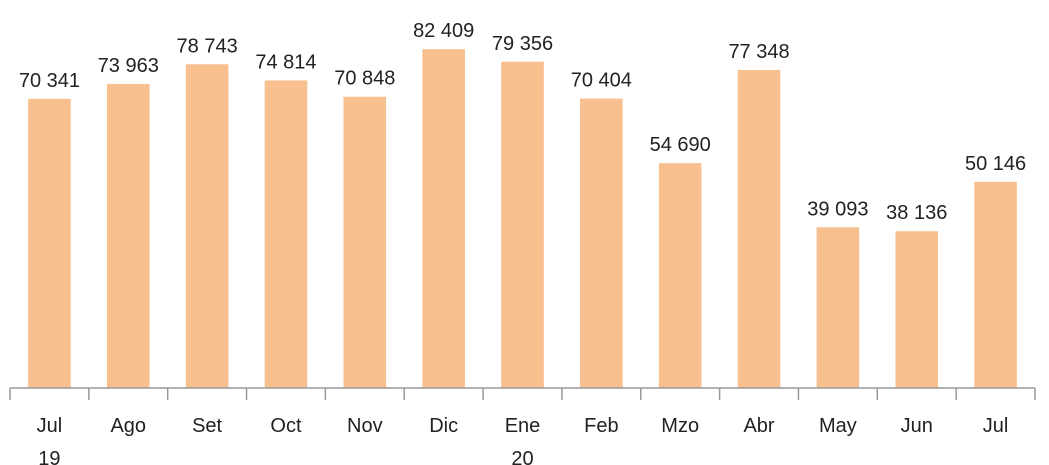 The height and width of the screenshot is (465, 1049). What do you see at coordinates (995, 164) in the screenshot?
I see `value-label: 50 146` at bounding box center [995, 164].